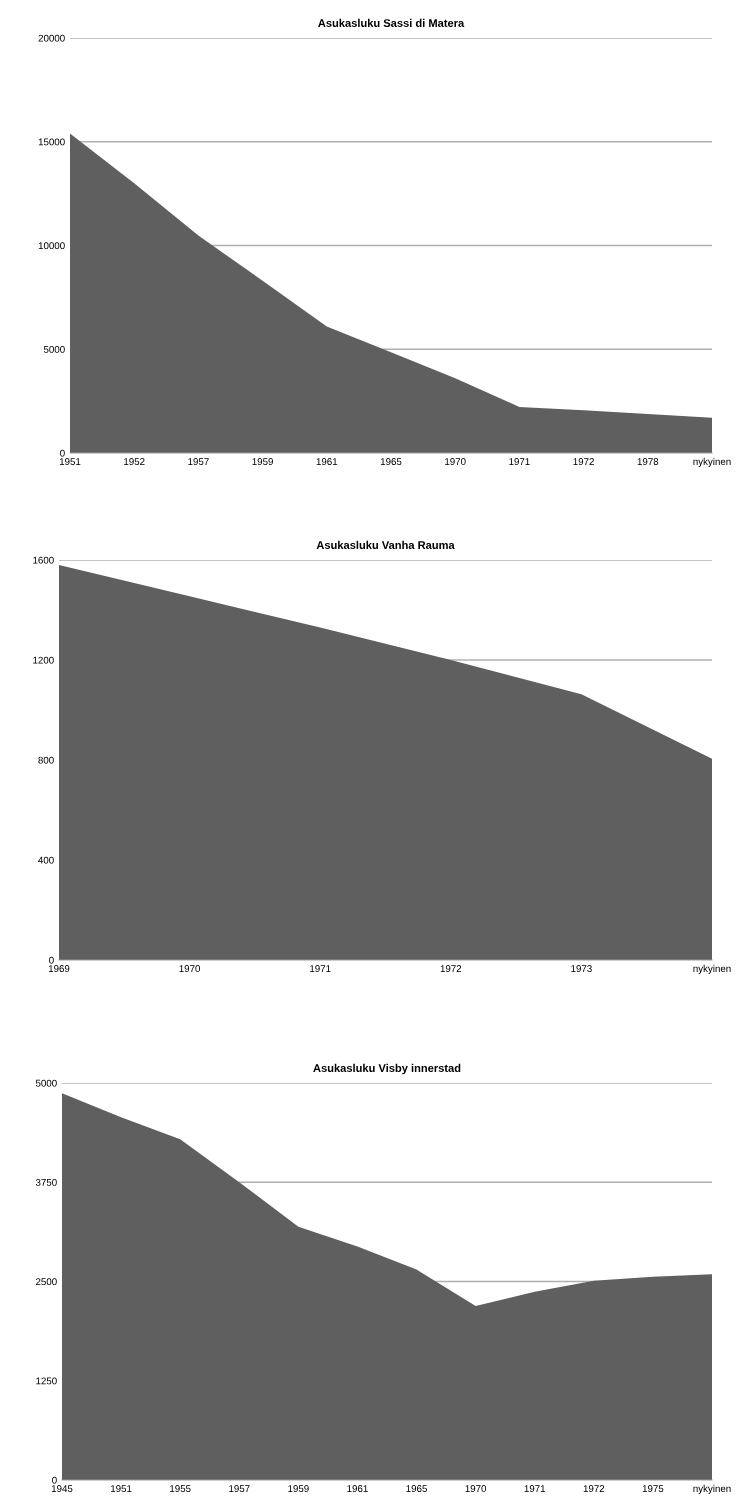 The width and height of the screenshot is (747, 1507). I want to click on x-tick-label: 1969, so click(59, 968).